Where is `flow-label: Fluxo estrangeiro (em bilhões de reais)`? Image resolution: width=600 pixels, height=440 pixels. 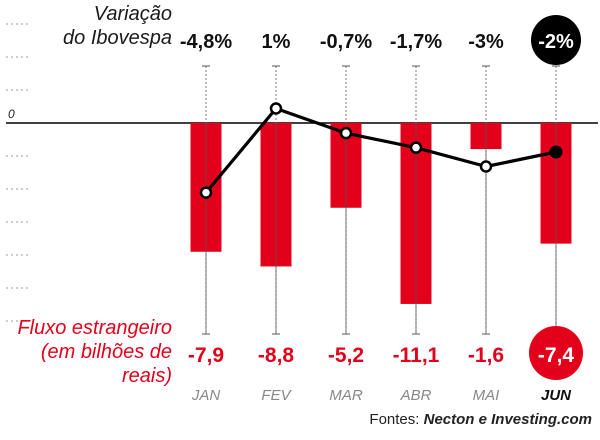
flow-label: Fluxo estrangeiro (em bilhões de reais) is located at coordinates (86, 352).